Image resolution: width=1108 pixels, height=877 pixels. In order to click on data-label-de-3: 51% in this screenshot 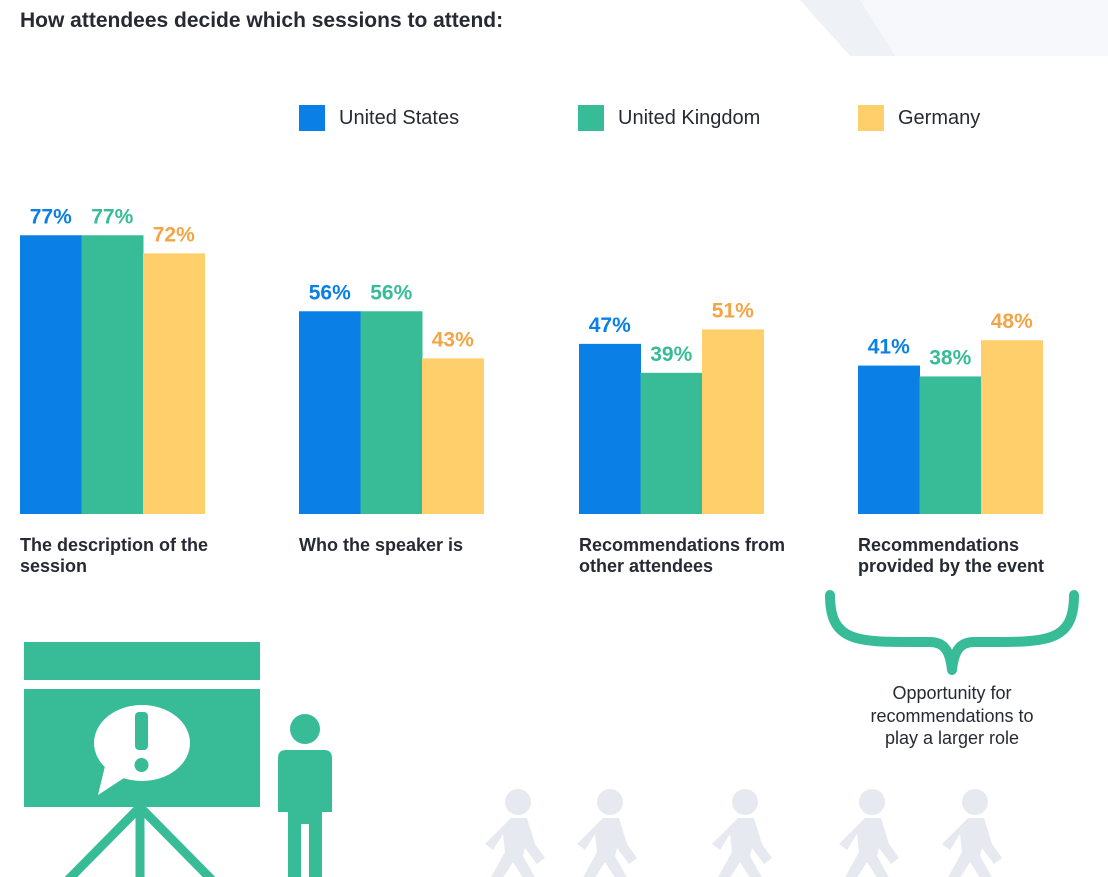, I will do `click(733, 310)`.